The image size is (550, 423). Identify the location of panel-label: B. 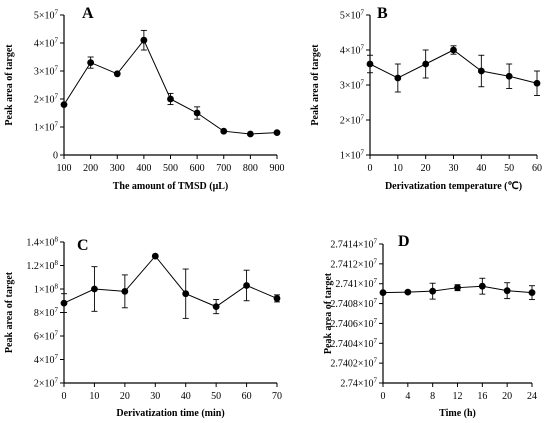
(382, 13).